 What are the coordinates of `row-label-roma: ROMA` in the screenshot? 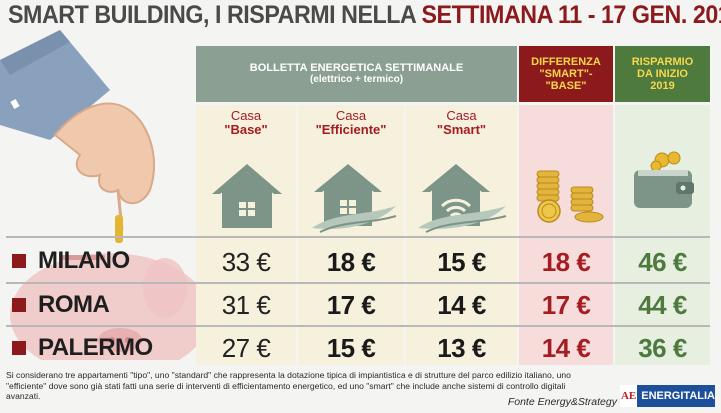 It's located at (61, 305).